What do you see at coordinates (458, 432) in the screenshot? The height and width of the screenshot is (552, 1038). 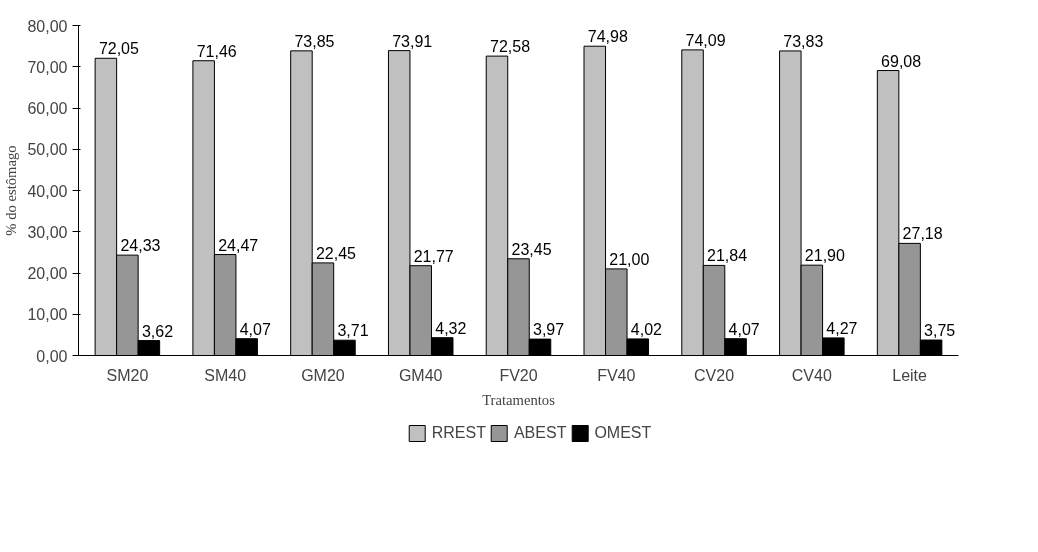 I see `legend-label: RREST` at bounding box center [458, 432].